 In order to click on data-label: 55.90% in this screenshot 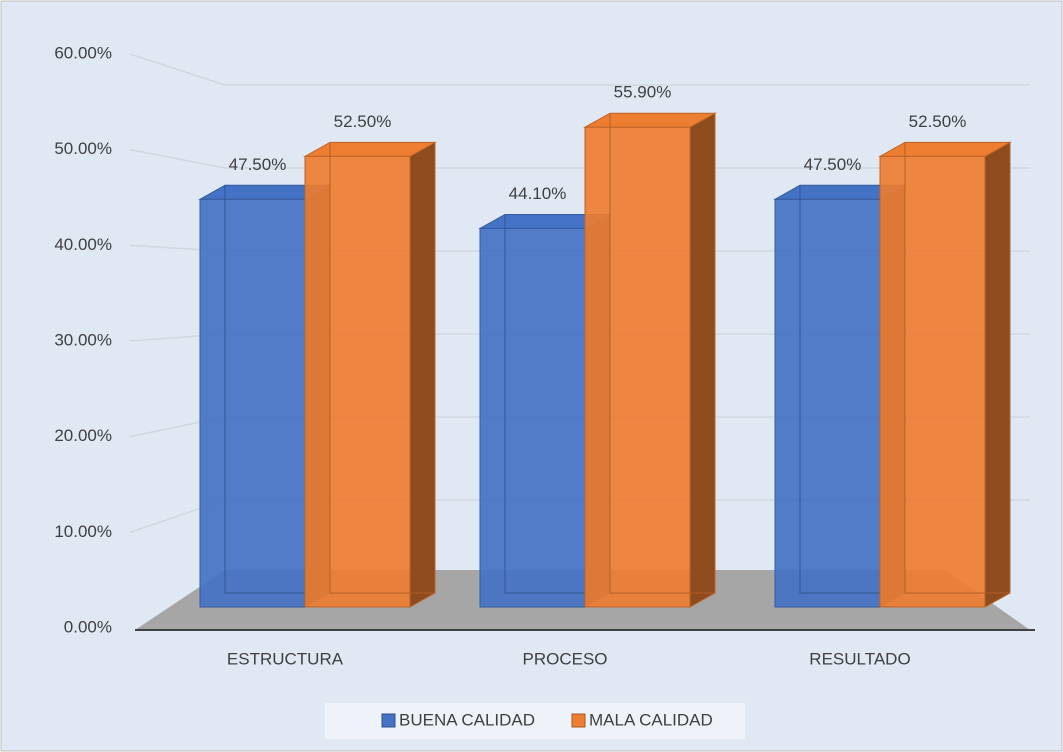, I will do `click(643, 92)`.